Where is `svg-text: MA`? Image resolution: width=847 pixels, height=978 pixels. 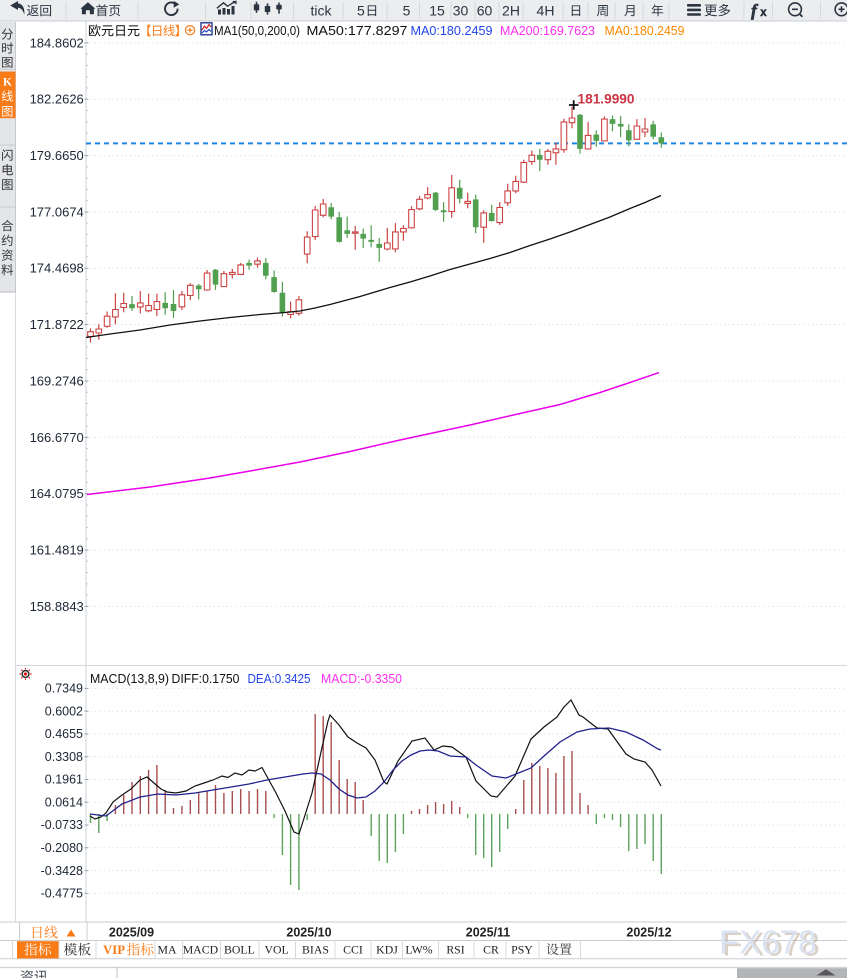 svg-text: MA is located at coordinates (166, 949).